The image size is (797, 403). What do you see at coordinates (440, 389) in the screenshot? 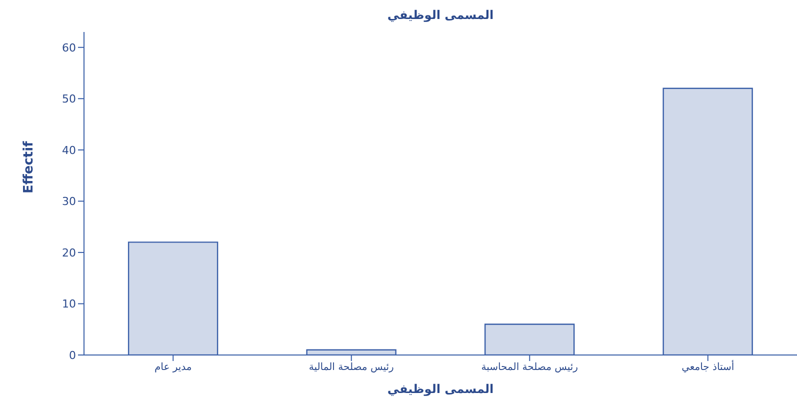
I see `x-axis-title: المسمى الوظيفي` at bounding box center [440, 389].